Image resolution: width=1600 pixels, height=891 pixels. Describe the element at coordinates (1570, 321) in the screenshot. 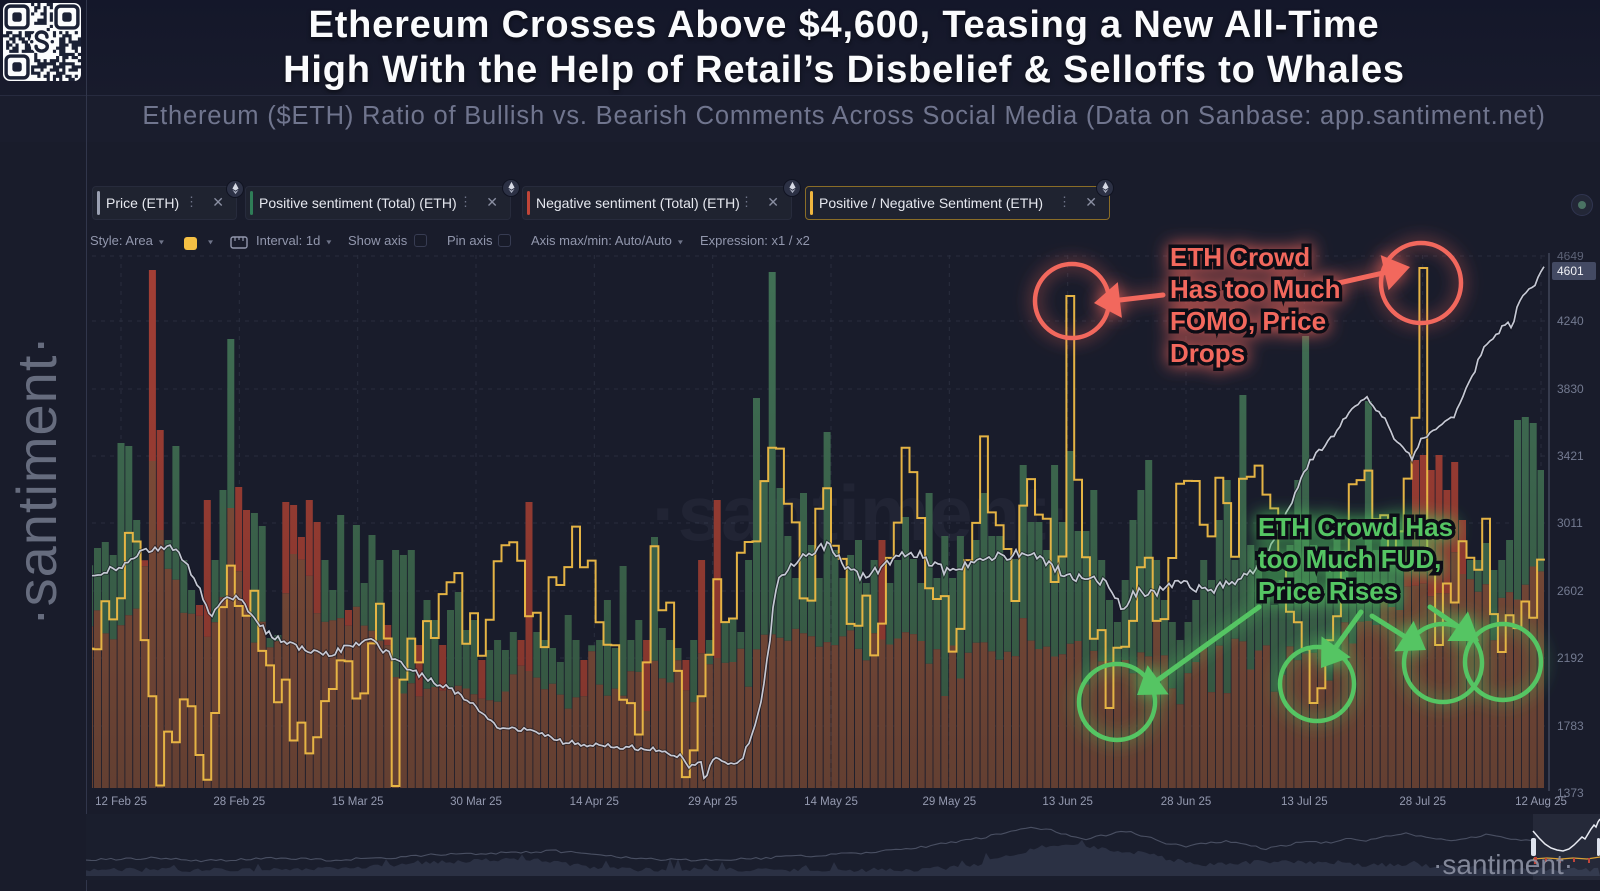

I see `svg-text: 4240` at that location.